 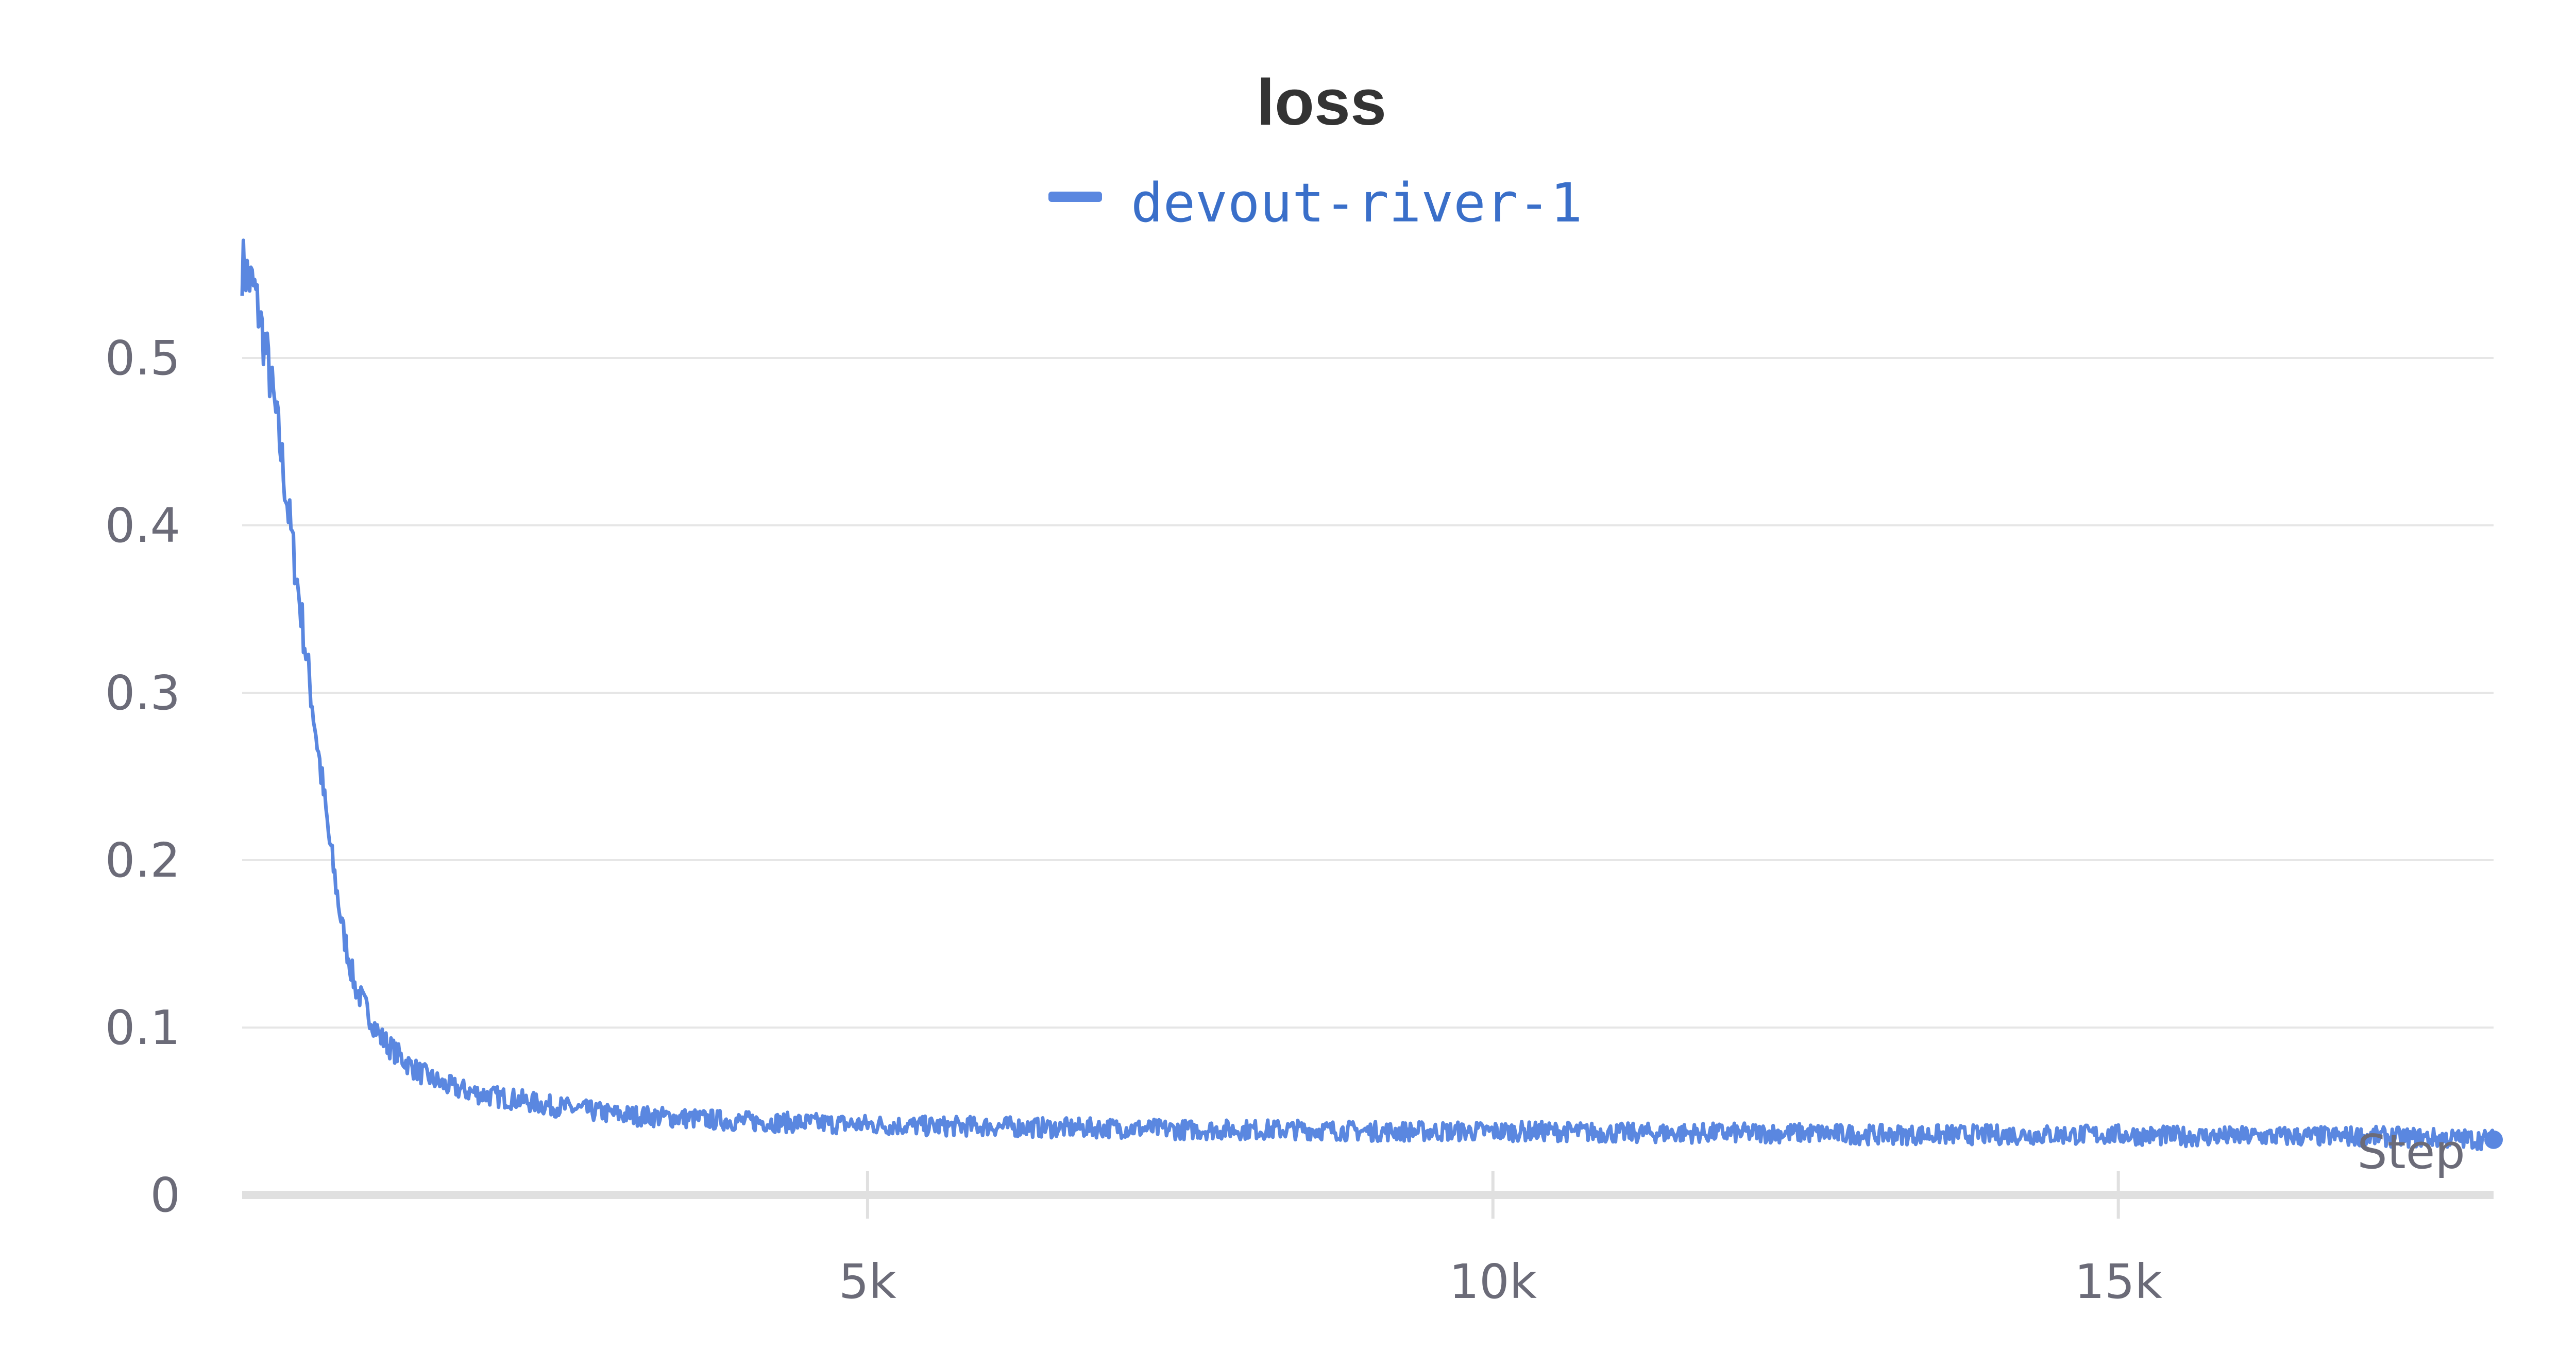 I want to click on y-tick-label: 0.2, so click(x=142, y=860).